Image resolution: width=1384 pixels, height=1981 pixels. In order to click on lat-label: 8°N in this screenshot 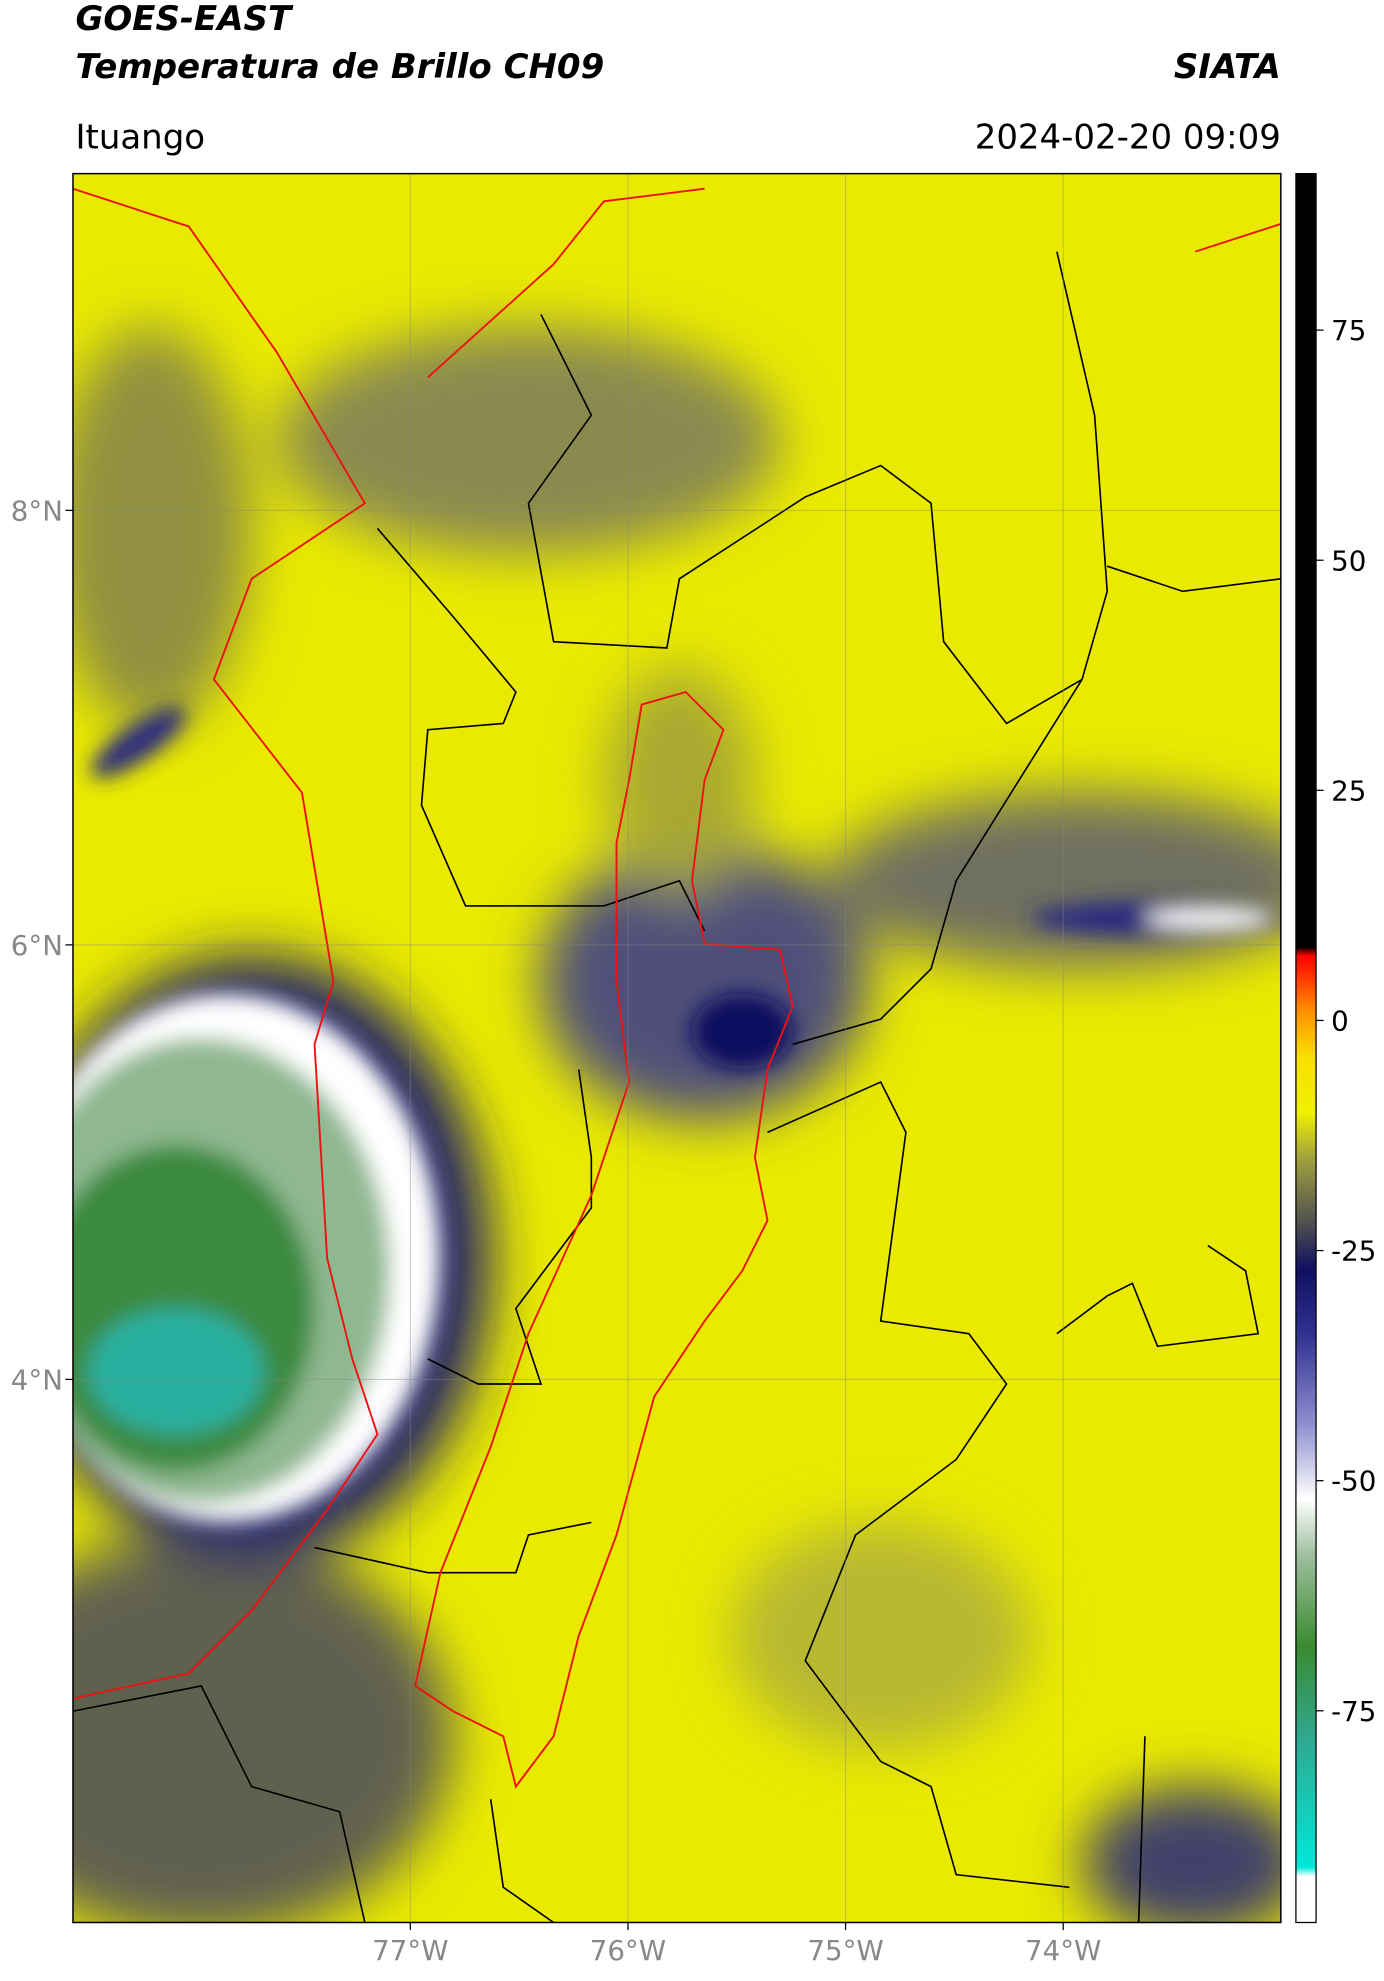, I will do `click(37, 510)`.